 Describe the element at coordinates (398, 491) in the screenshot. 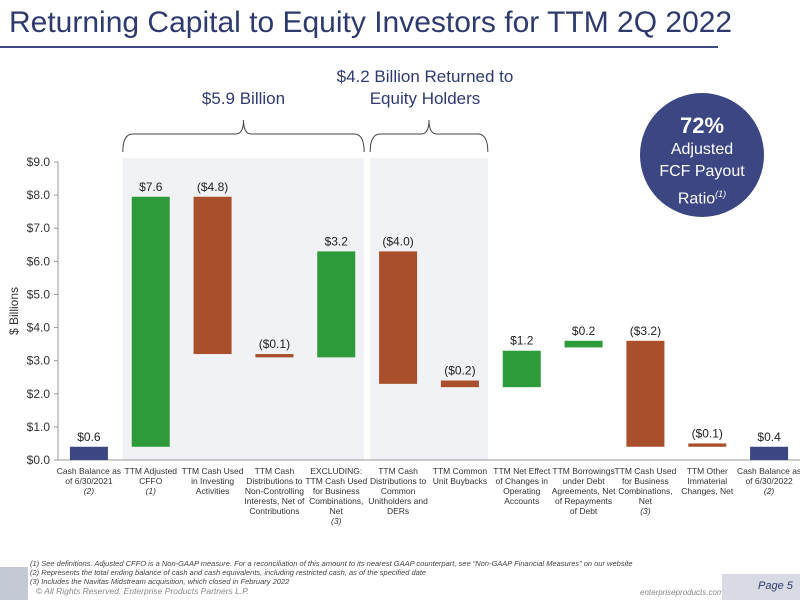

I see `category-label-5: Common` at that location.